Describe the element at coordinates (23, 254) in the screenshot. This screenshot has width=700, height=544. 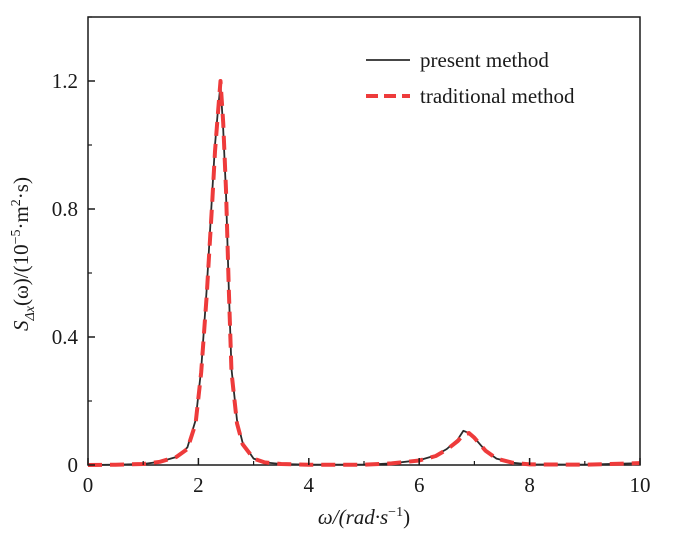
I see `y-axis-label: SΔx(ω)/(10−5·m2·s)` at that location.